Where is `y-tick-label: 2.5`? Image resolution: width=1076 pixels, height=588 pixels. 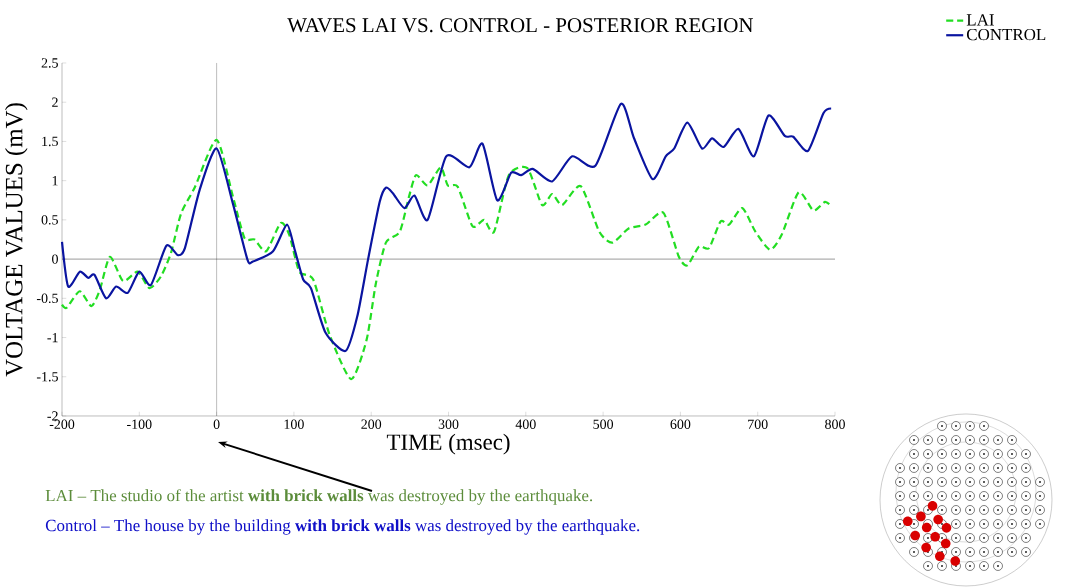
y-tick-label: 2.5 is located at coordinates (49, 63).